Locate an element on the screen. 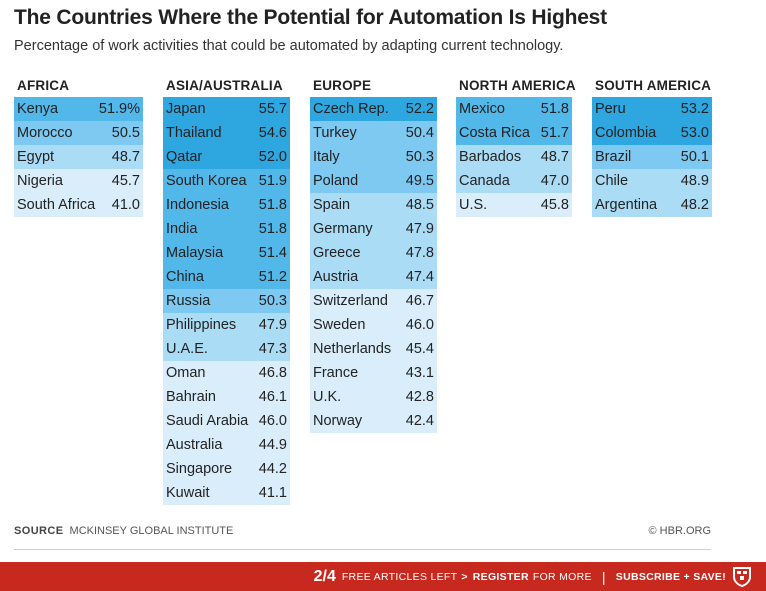 This screenshot has height=591, width=766. automation-value: 46.7 is located at coordinates (419, 301).